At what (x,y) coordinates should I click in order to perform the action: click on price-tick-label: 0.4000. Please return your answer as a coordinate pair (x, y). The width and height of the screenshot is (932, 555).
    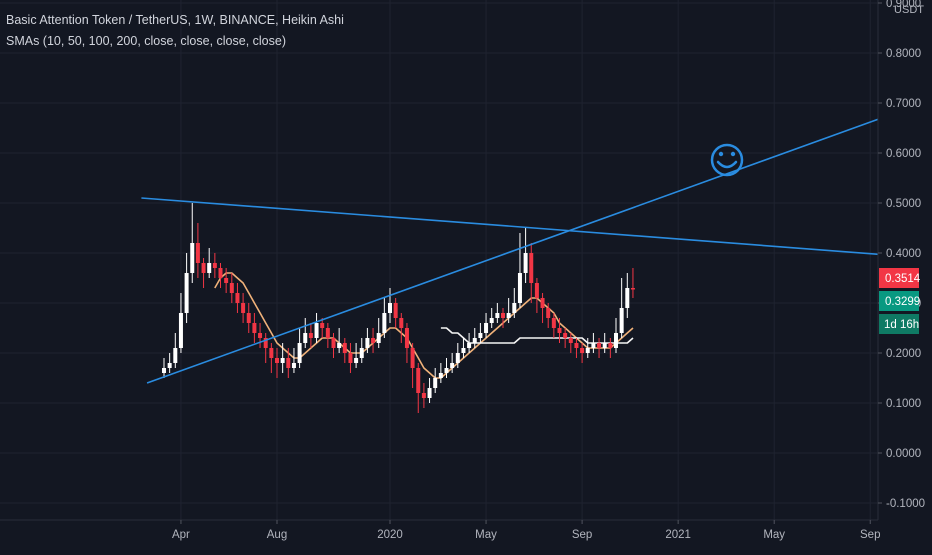
    Looking at the image, I should click on (903, 254).